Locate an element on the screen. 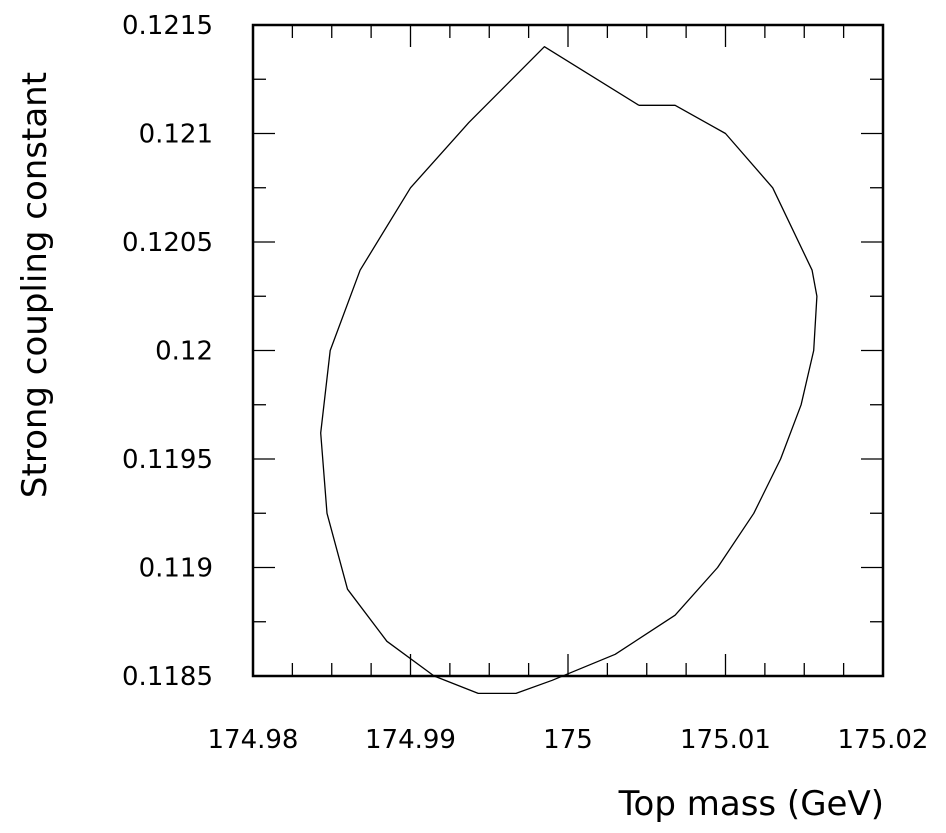 The image size is (946, 833). y-axis-title: Strong coupling constant is located at coordinates (35, 285).